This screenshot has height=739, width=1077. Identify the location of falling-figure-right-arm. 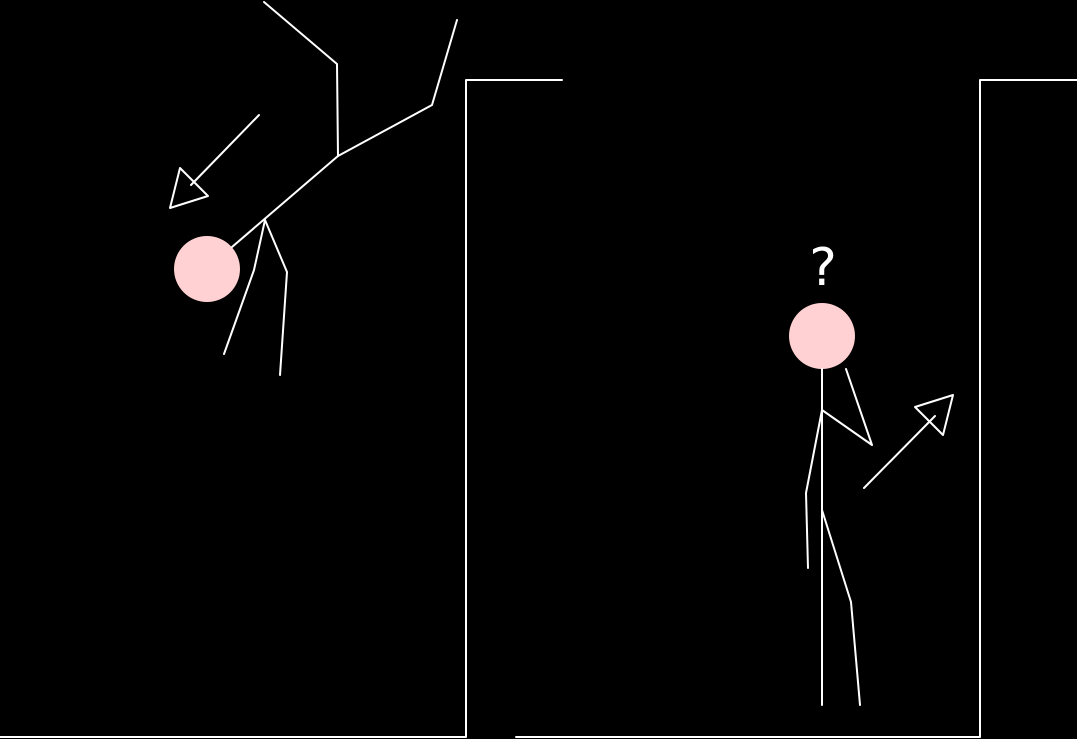
(276, 297).